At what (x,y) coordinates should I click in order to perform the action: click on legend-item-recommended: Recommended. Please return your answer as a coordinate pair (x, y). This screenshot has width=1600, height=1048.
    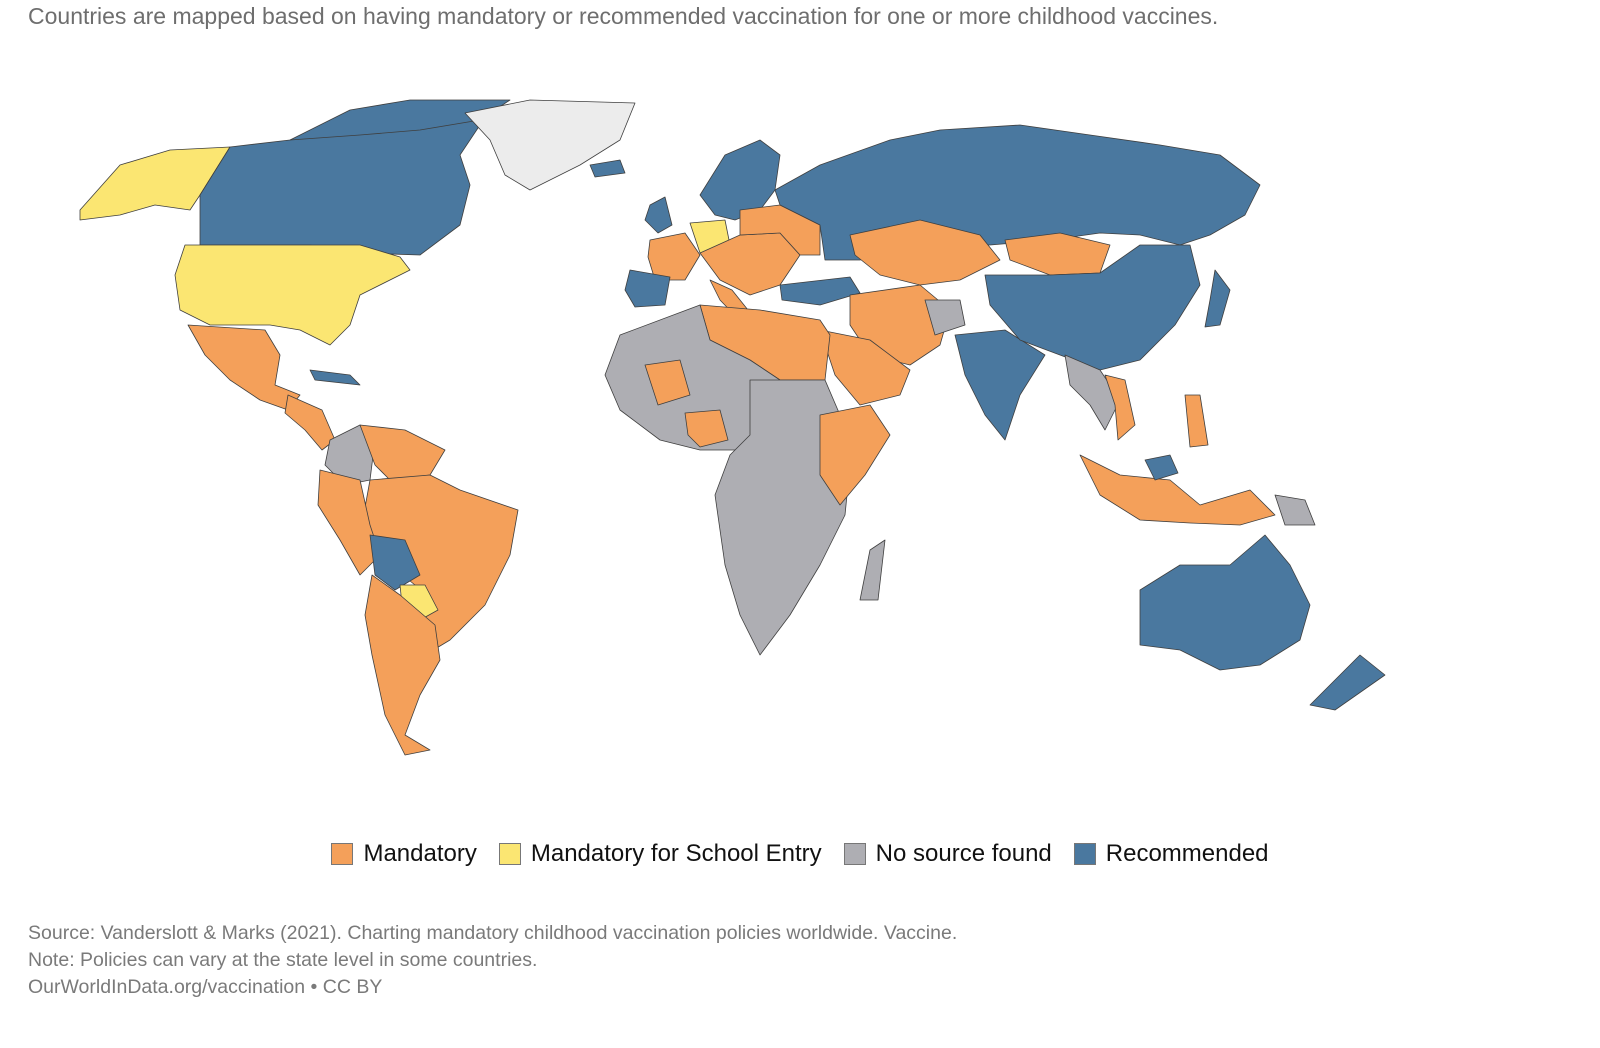
    Looking at the image, I should click on (1171, 854).